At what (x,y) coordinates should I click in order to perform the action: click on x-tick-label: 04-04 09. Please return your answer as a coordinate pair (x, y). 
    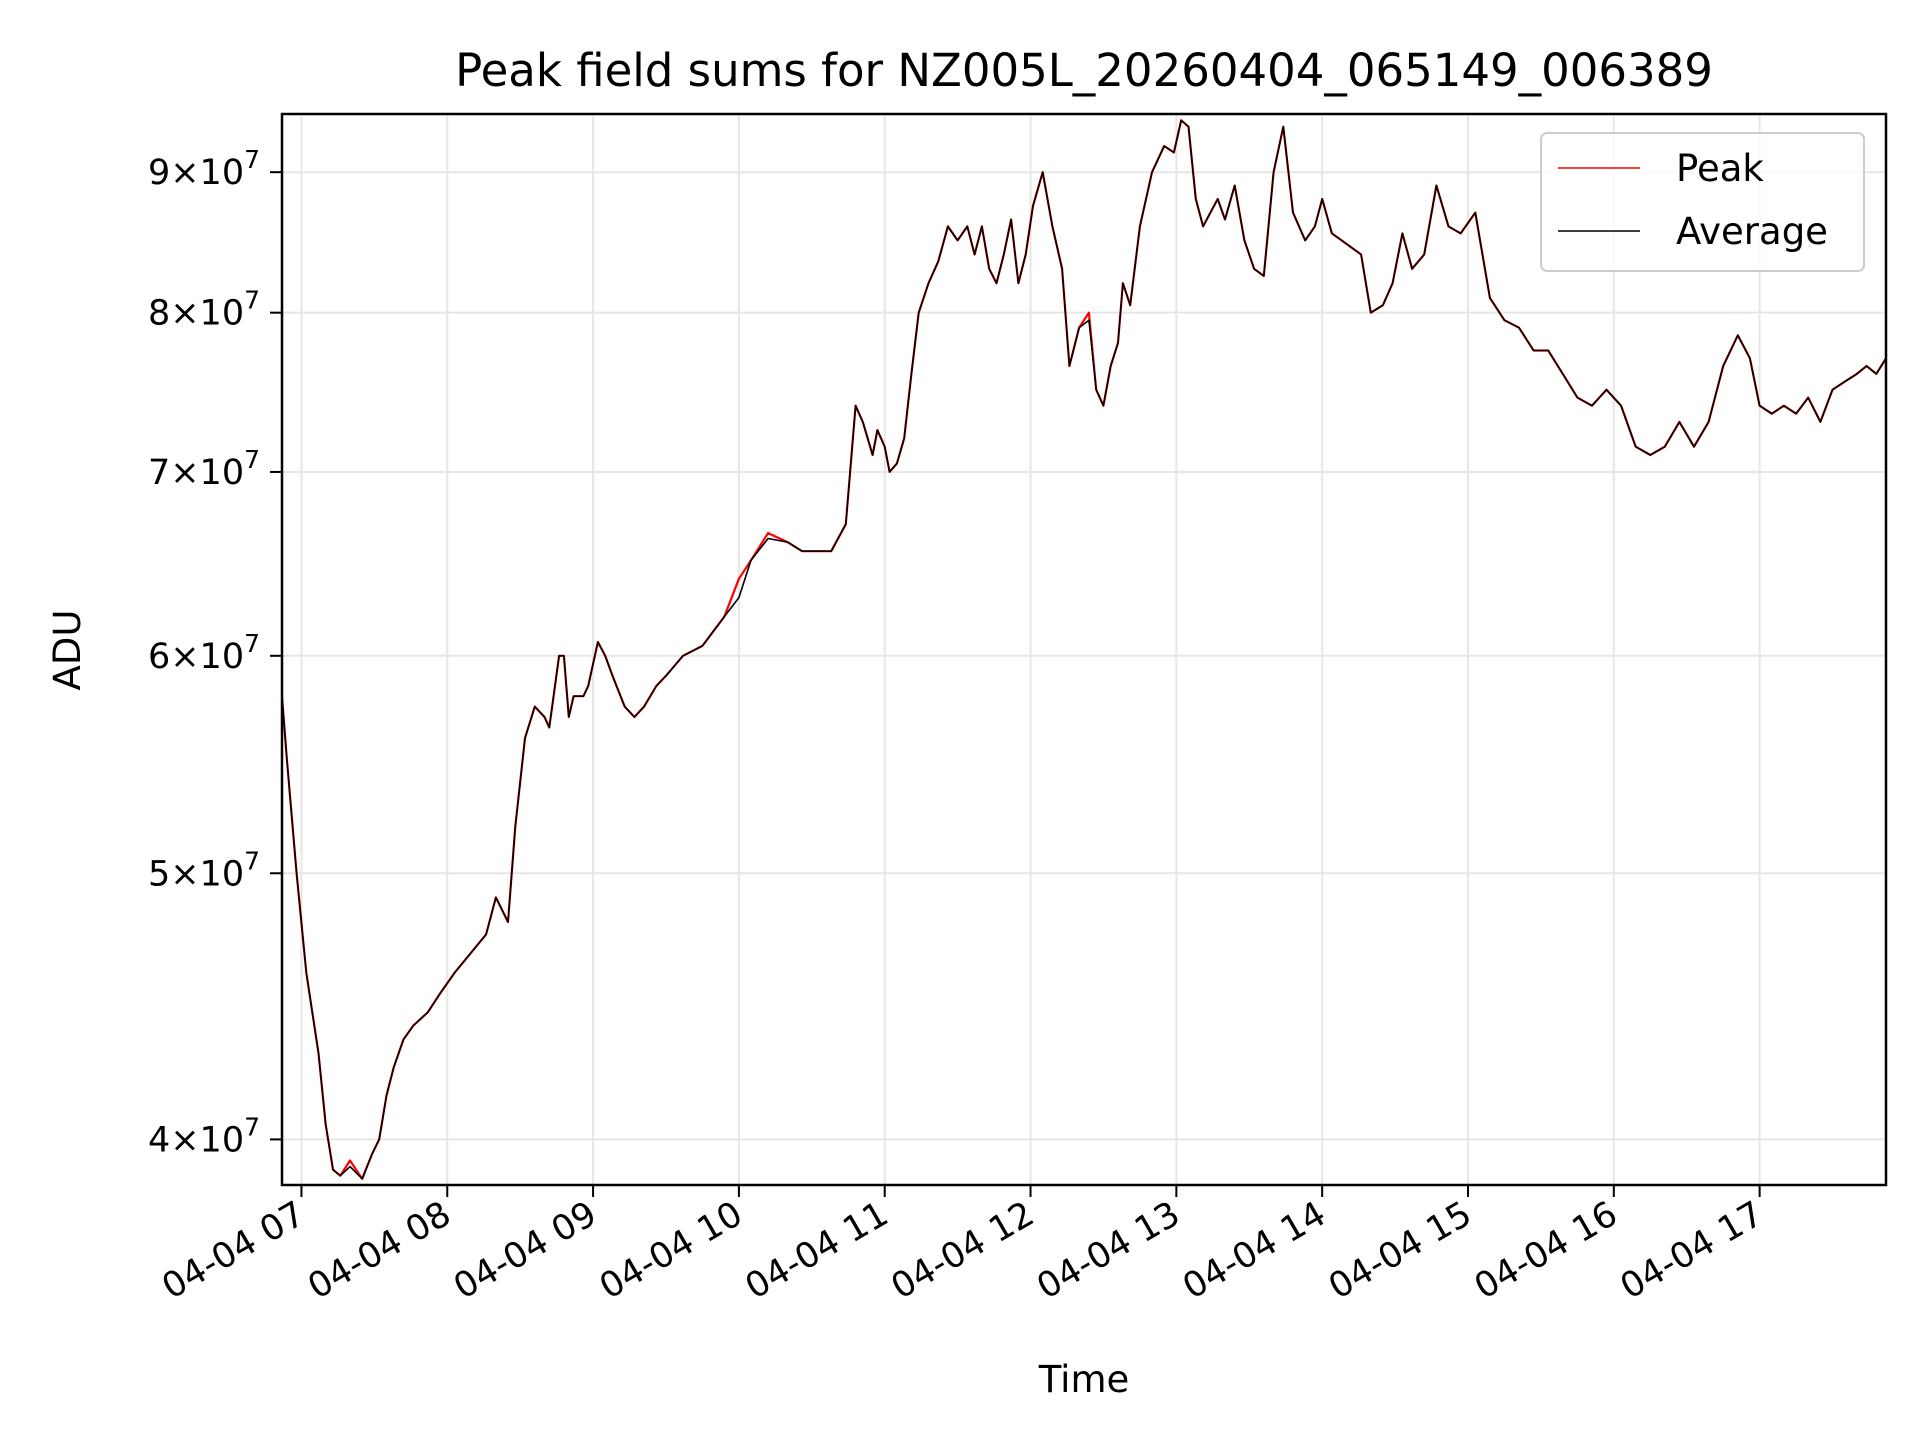
    Looking at the image, I should click on (525, 1250).